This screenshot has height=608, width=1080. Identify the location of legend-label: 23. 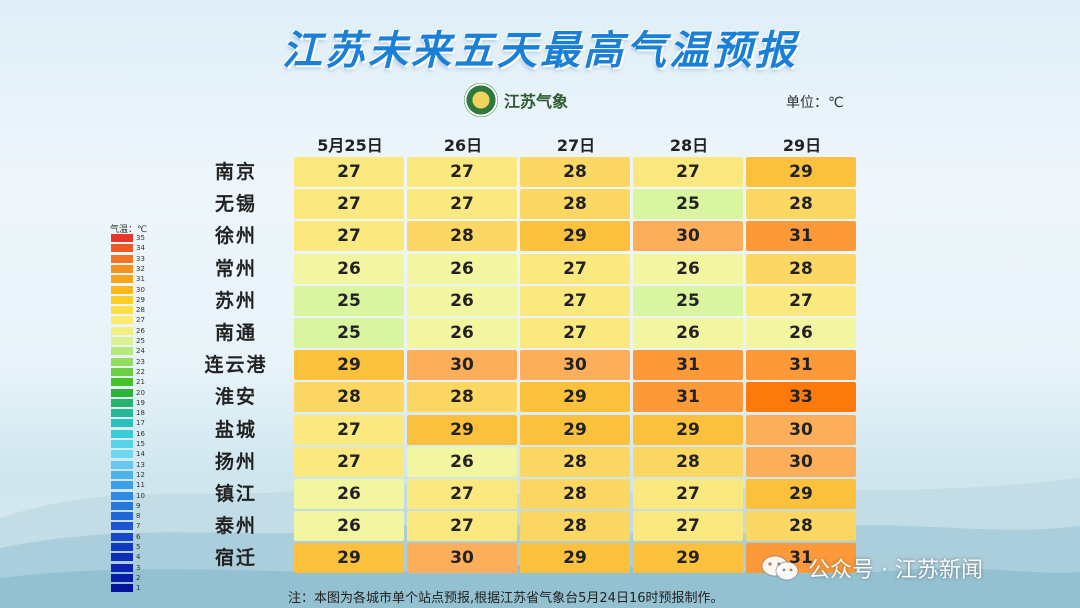
(140, 361).